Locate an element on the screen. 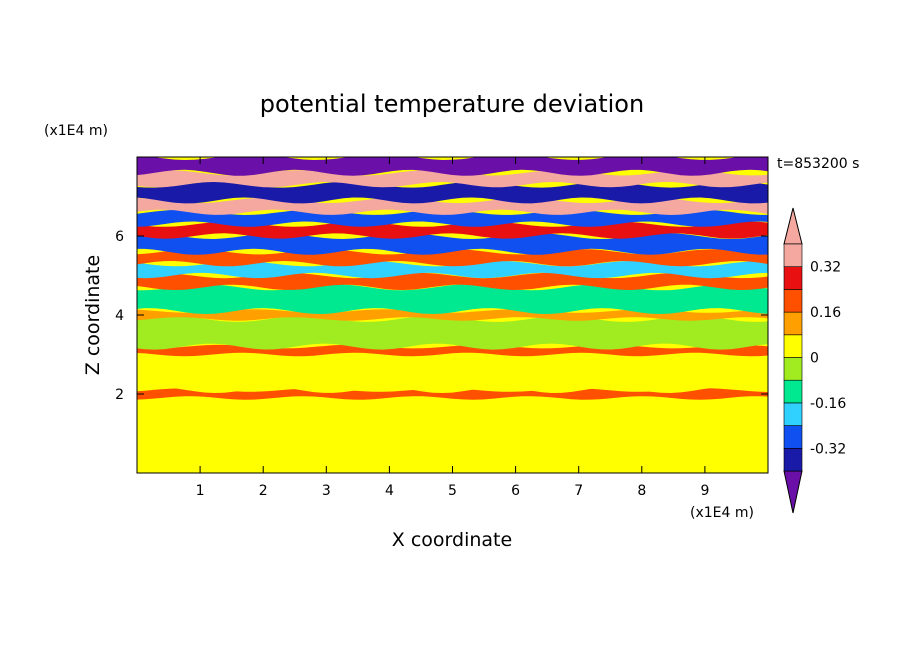 The image size is (904, 654). x-tick-label: 2 is located at coordinates (263, 491).